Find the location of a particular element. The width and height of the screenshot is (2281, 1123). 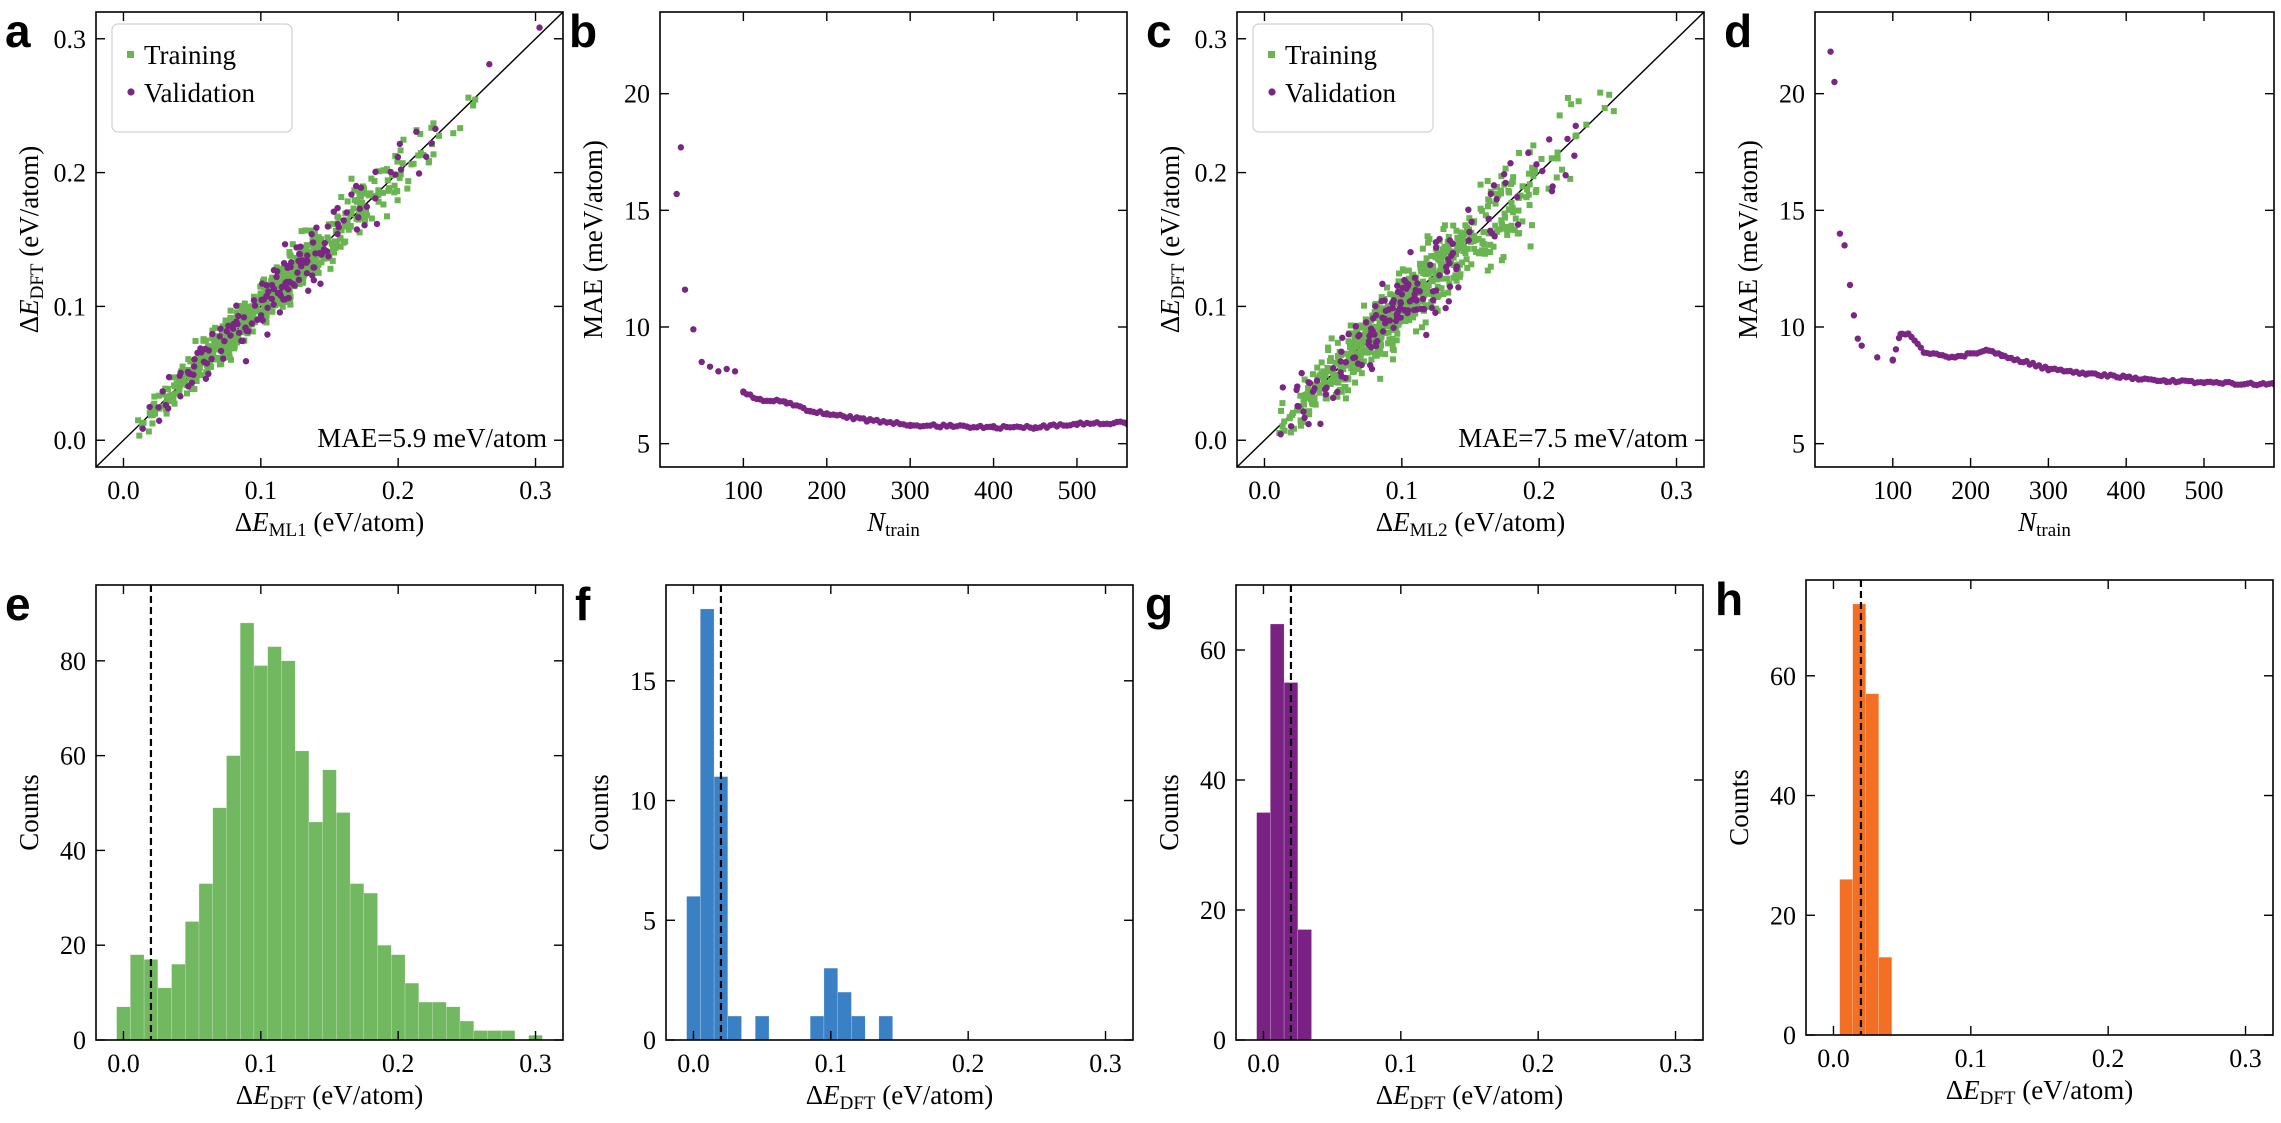

x-label-sub: DFT is located at coordinates (1428, 1103).